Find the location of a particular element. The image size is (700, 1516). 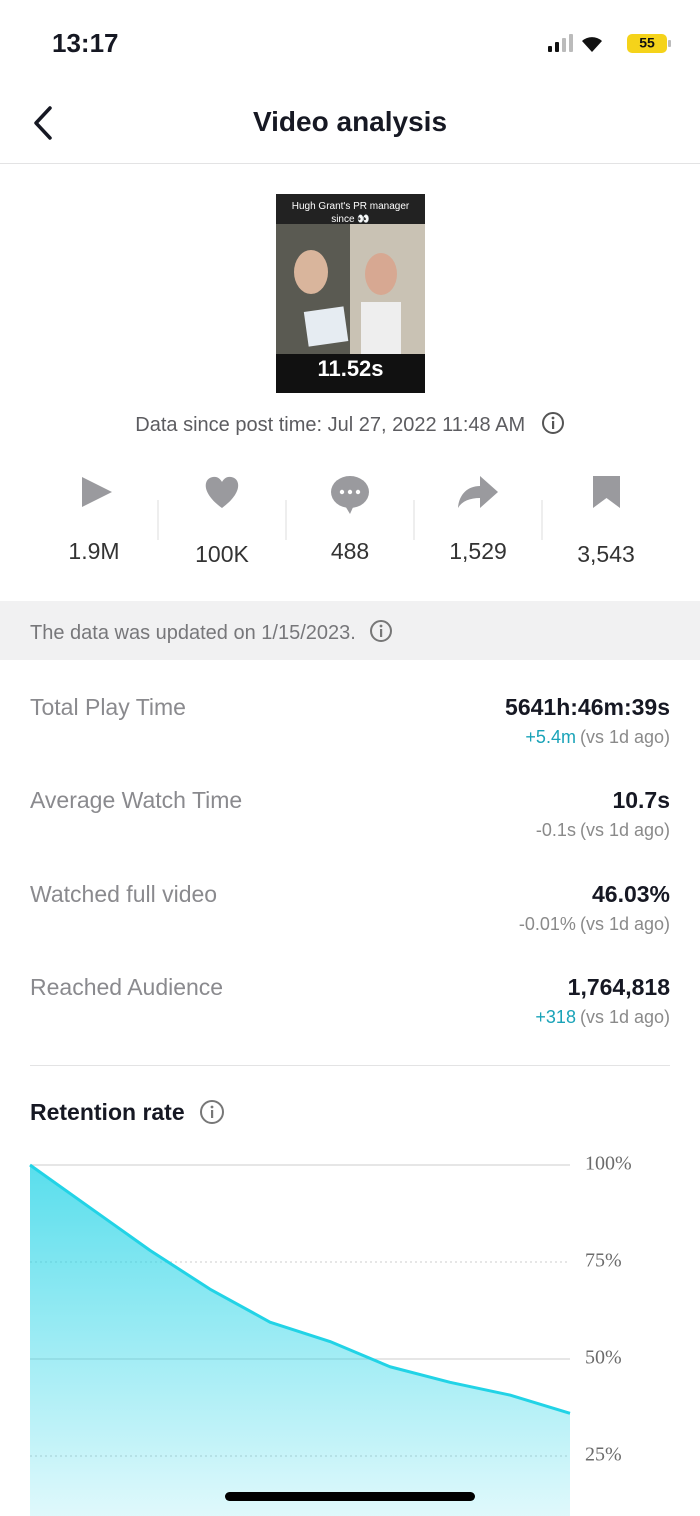

chart-title-row: Retention rate is located at coordinates (127, 1112).